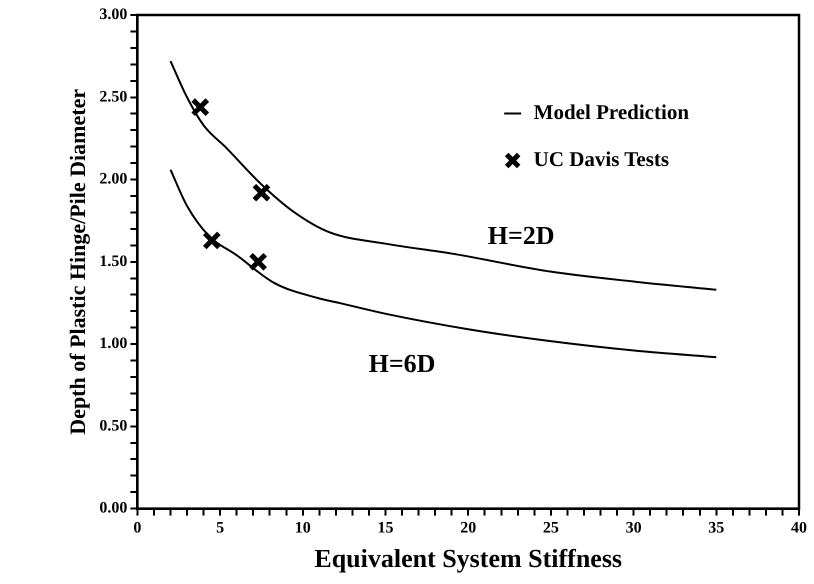 The width and height of the screenshot is (814, 584). What do you see at coordinates (113, 179) in the screenshot?
I see `y-tick-label: 2.00` at bounding box center [113, 179].